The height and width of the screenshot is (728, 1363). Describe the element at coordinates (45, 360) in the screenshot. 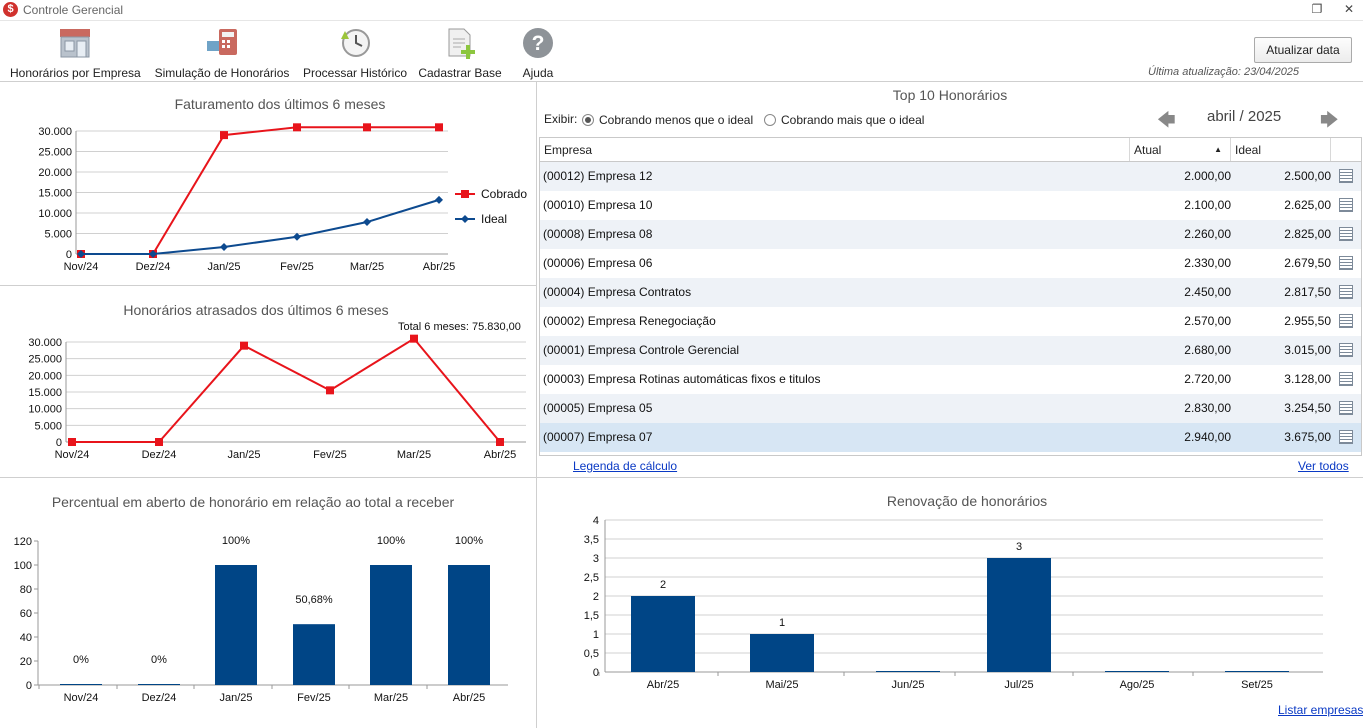

I see `y-tick-label: 25.000` at that location.